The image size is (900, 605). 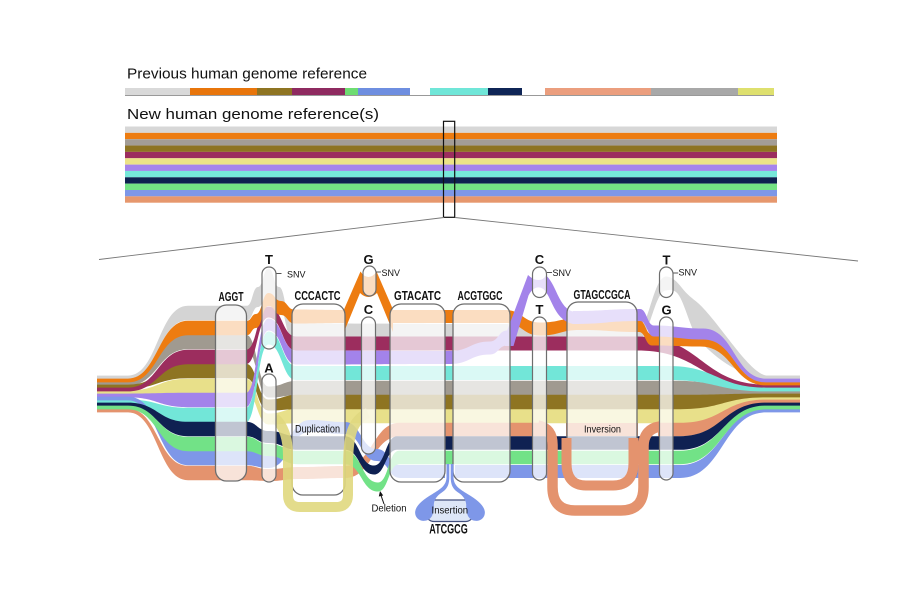 I want to click on svg-text: ACGTGGC, so click(x=480, y=296).